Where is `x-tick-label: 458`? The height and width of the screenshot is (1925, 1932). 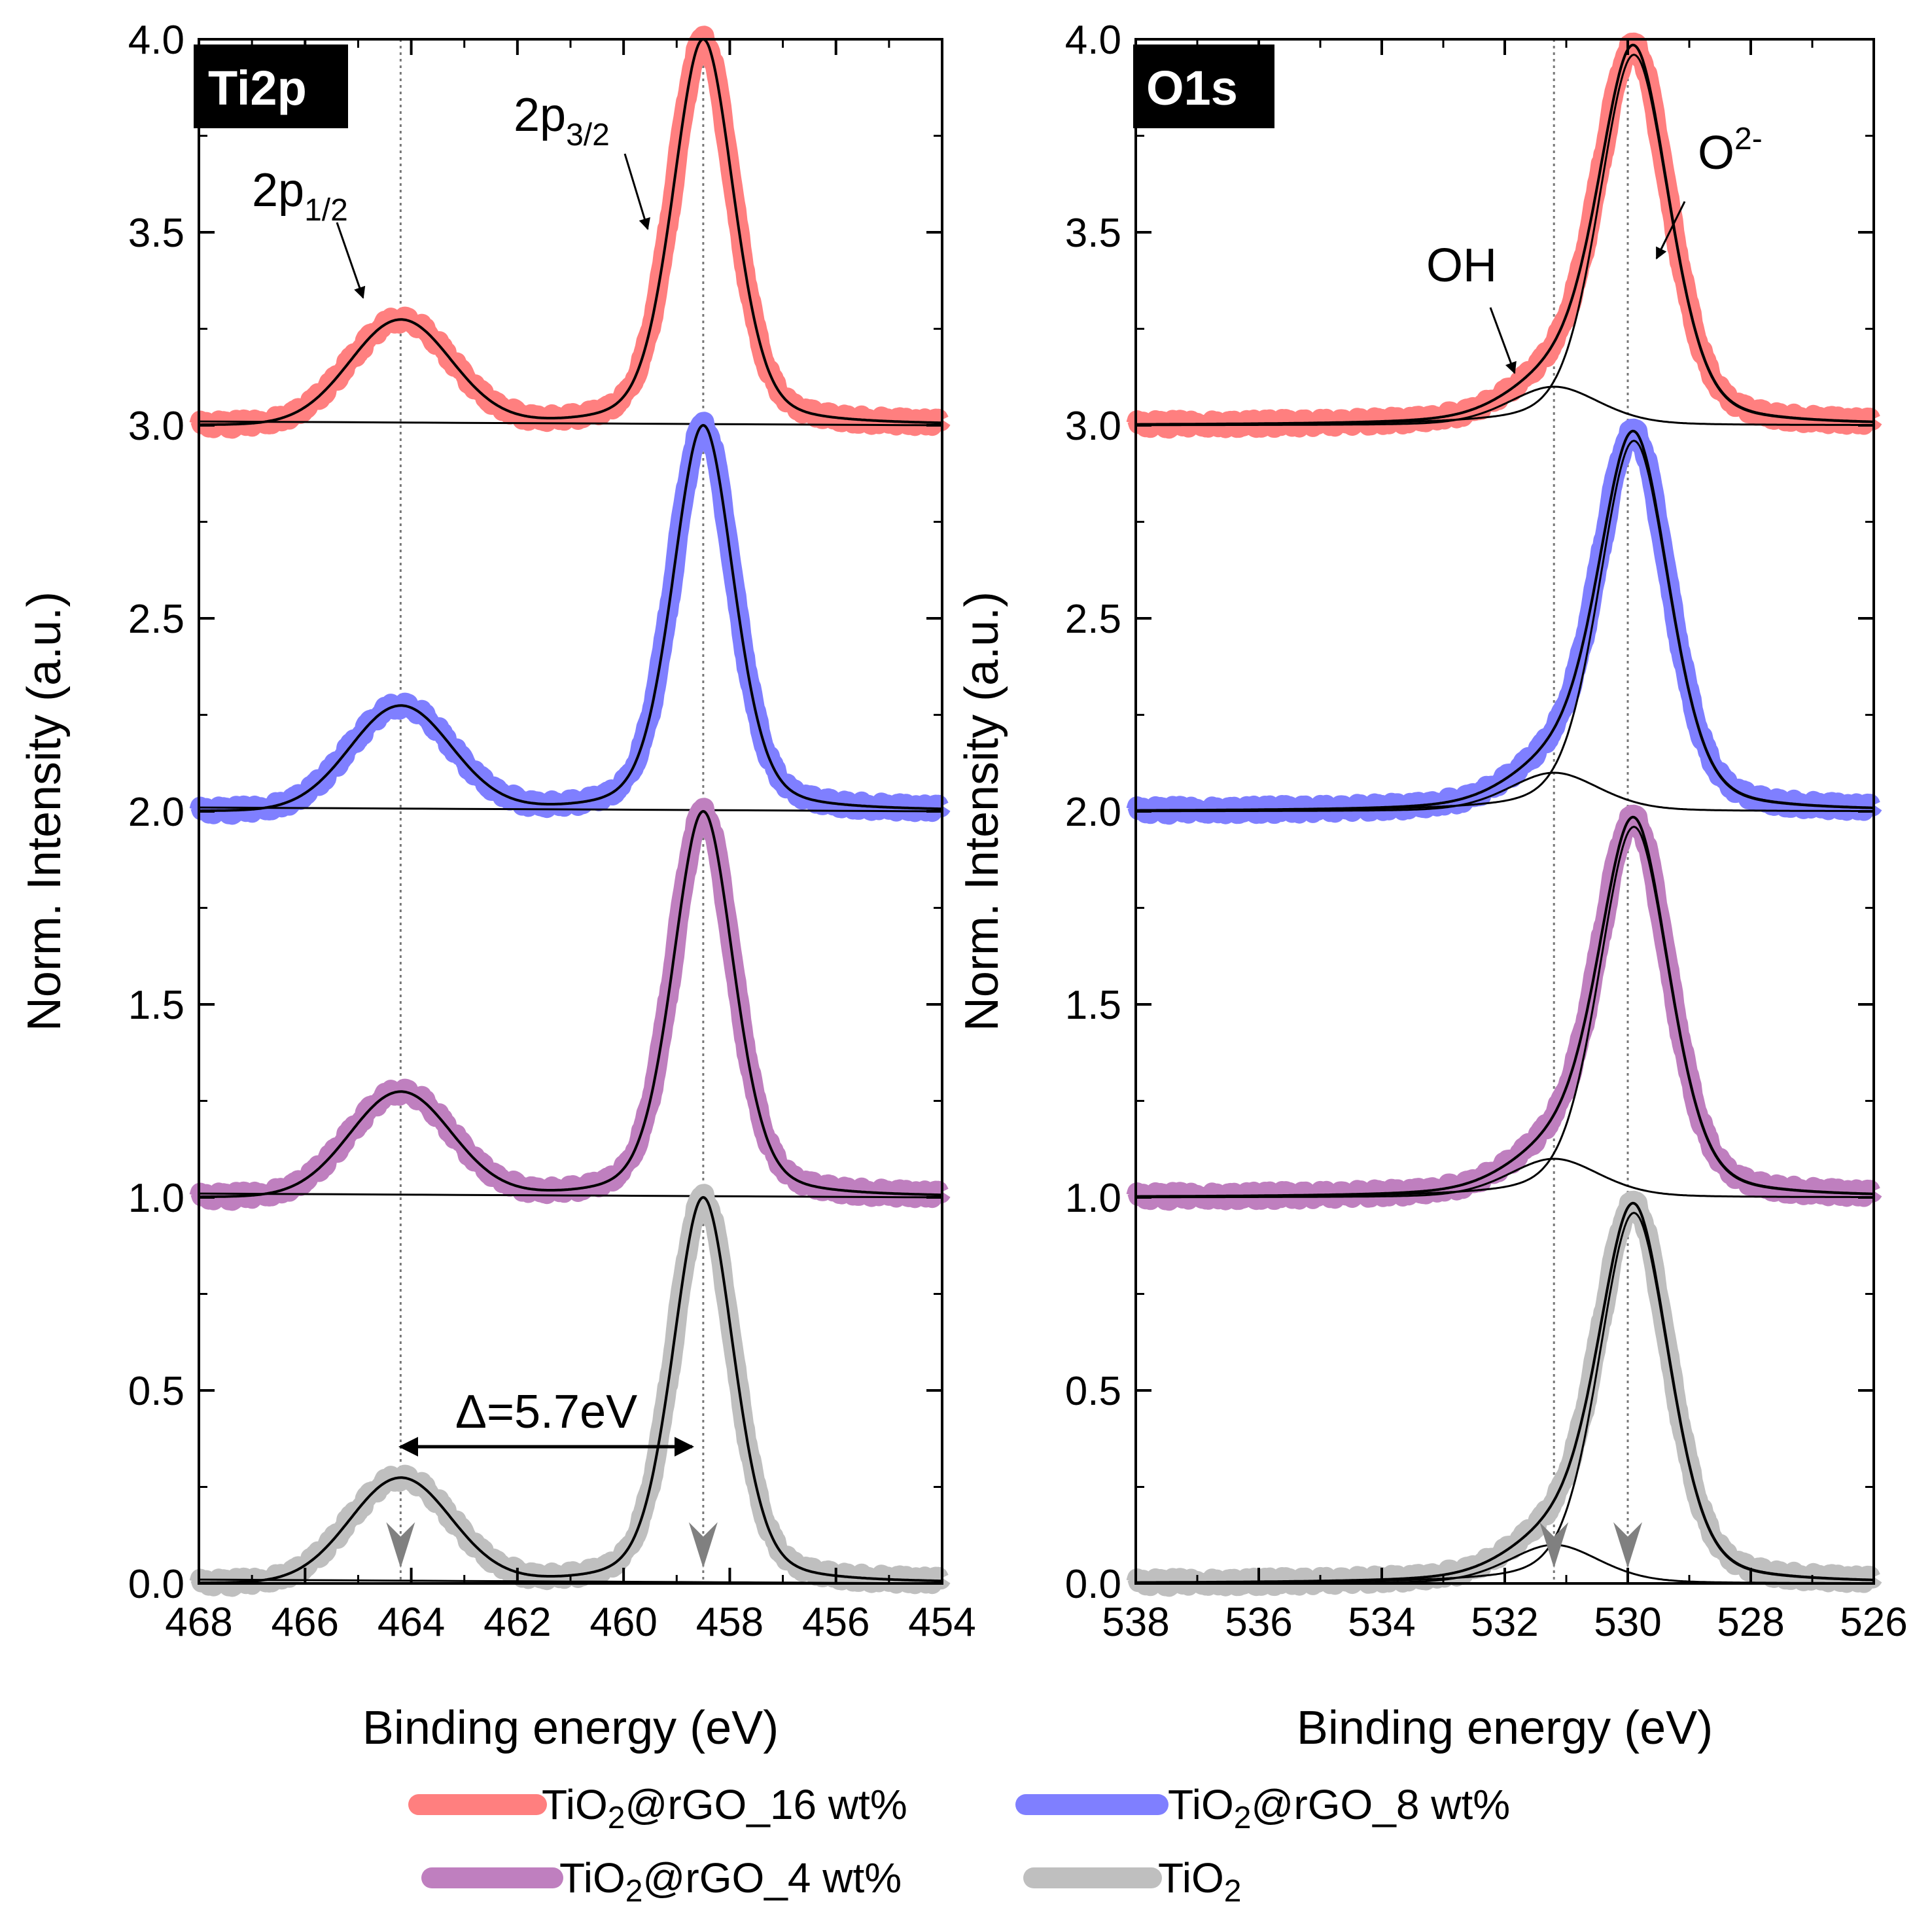 x-tick-label: 458 is located at coordinates (730, 1622).